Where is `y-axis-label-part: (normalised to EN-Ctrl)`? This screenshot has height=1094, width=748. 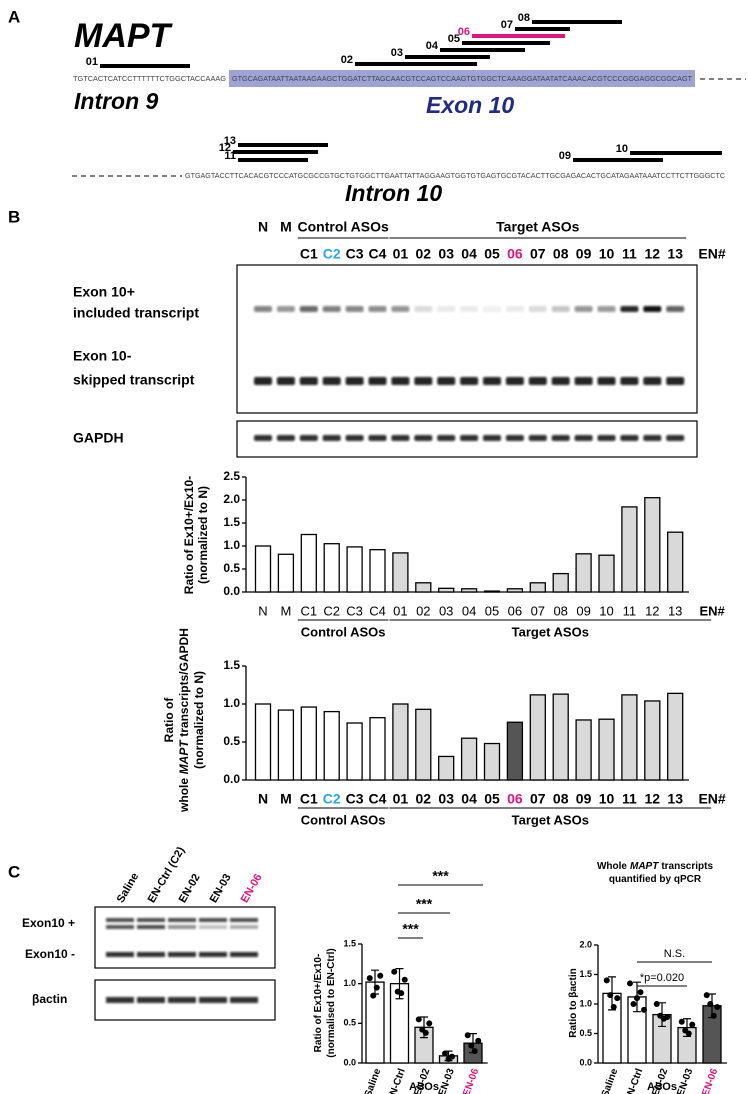
y-axis-label-part: (normalised to EN-Ctrl) is located at coordinates (331, 1002).